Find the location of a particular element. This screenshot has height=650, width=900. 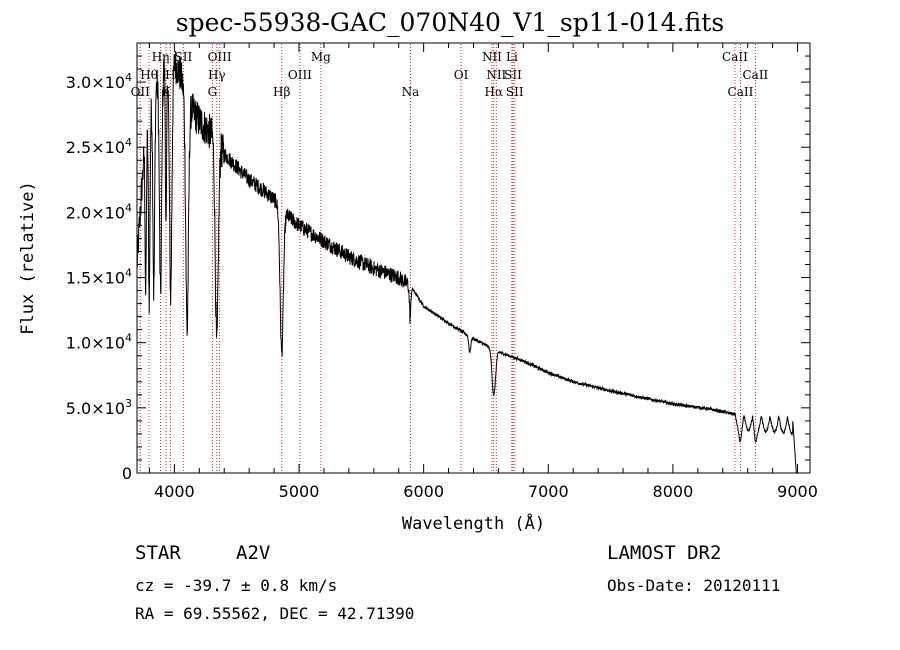

marker-label: OI is located at coordinates (461, 75).